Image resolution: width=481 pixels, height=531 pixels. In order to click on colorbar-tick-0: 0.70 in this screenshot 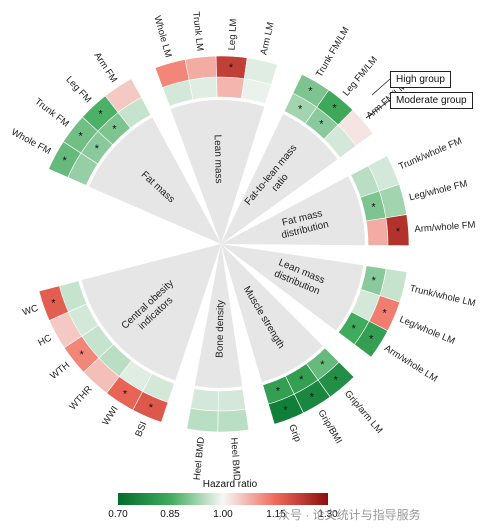, I will do `click(118, 514)`.